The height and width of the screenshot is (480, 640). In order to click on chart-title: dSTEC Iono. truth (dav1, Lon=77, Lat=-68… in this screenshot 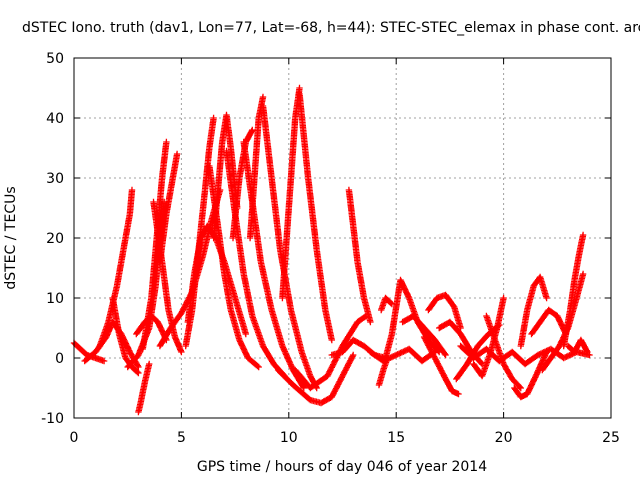, I will do `click(331, 28)`.